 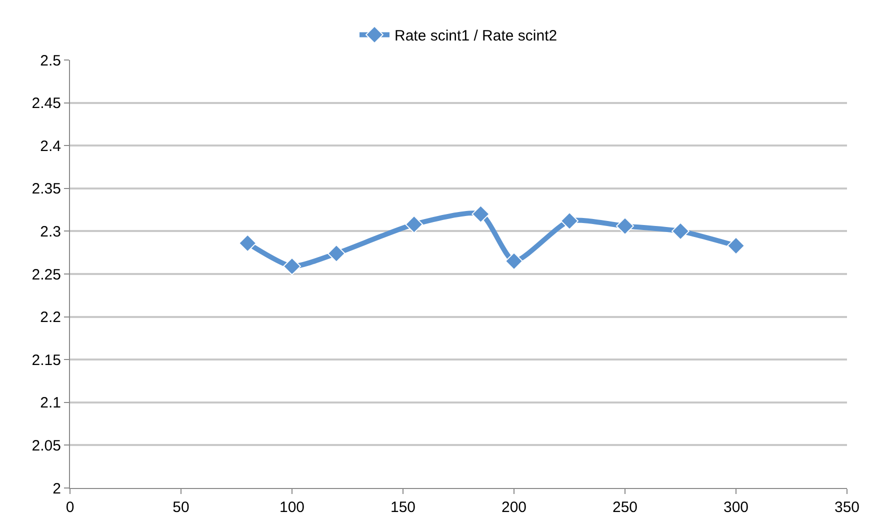 What do you see at coordinates (476, 36) in the screenshot?
I see `legend-label: Rate scint1 / Rate scint2` at bounding box center [476, 36].